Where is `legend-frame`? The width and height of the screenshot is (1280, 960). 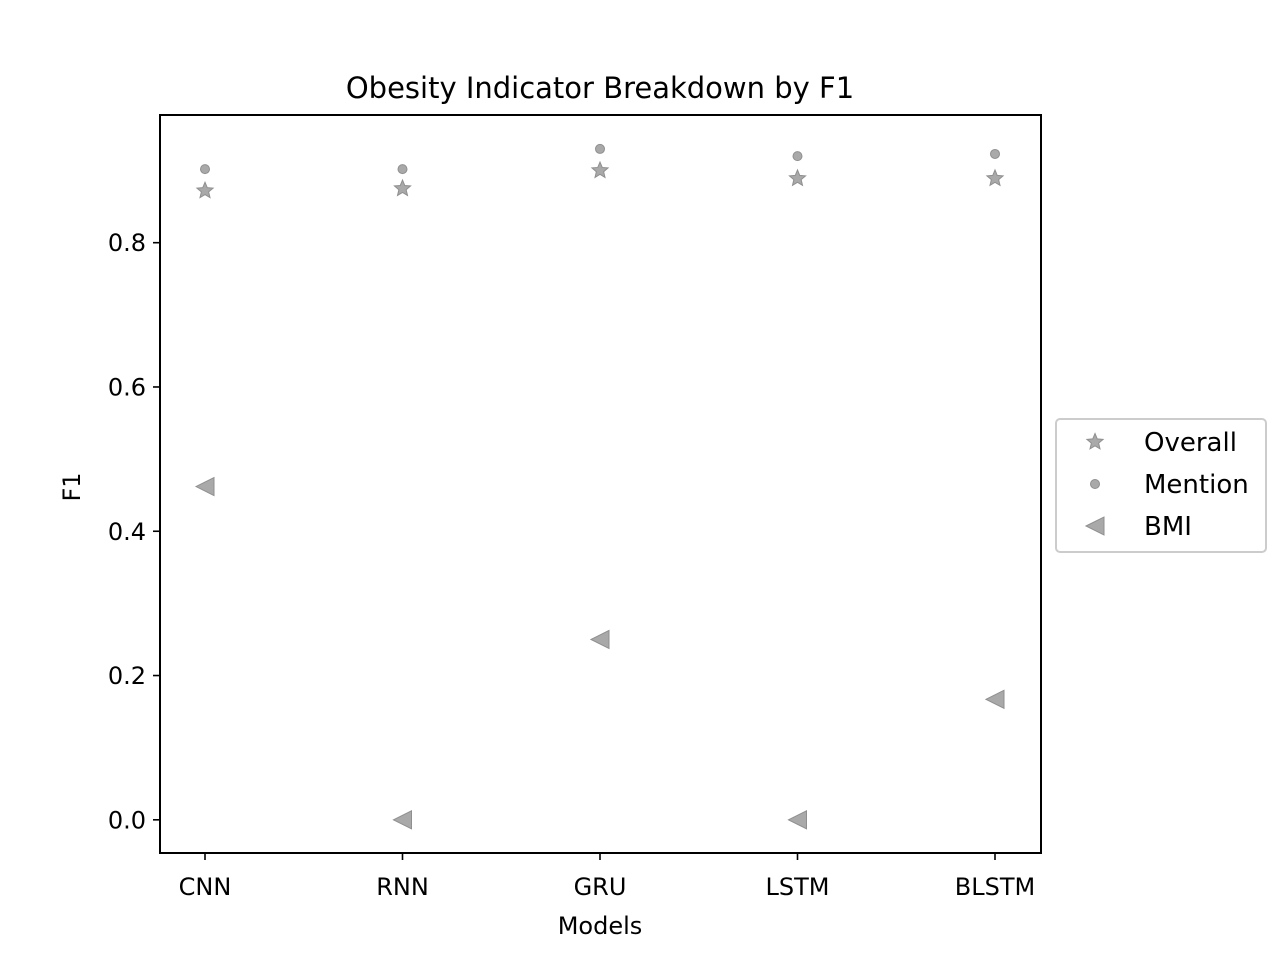 legend-frame is located at coordinates (1161, 485).